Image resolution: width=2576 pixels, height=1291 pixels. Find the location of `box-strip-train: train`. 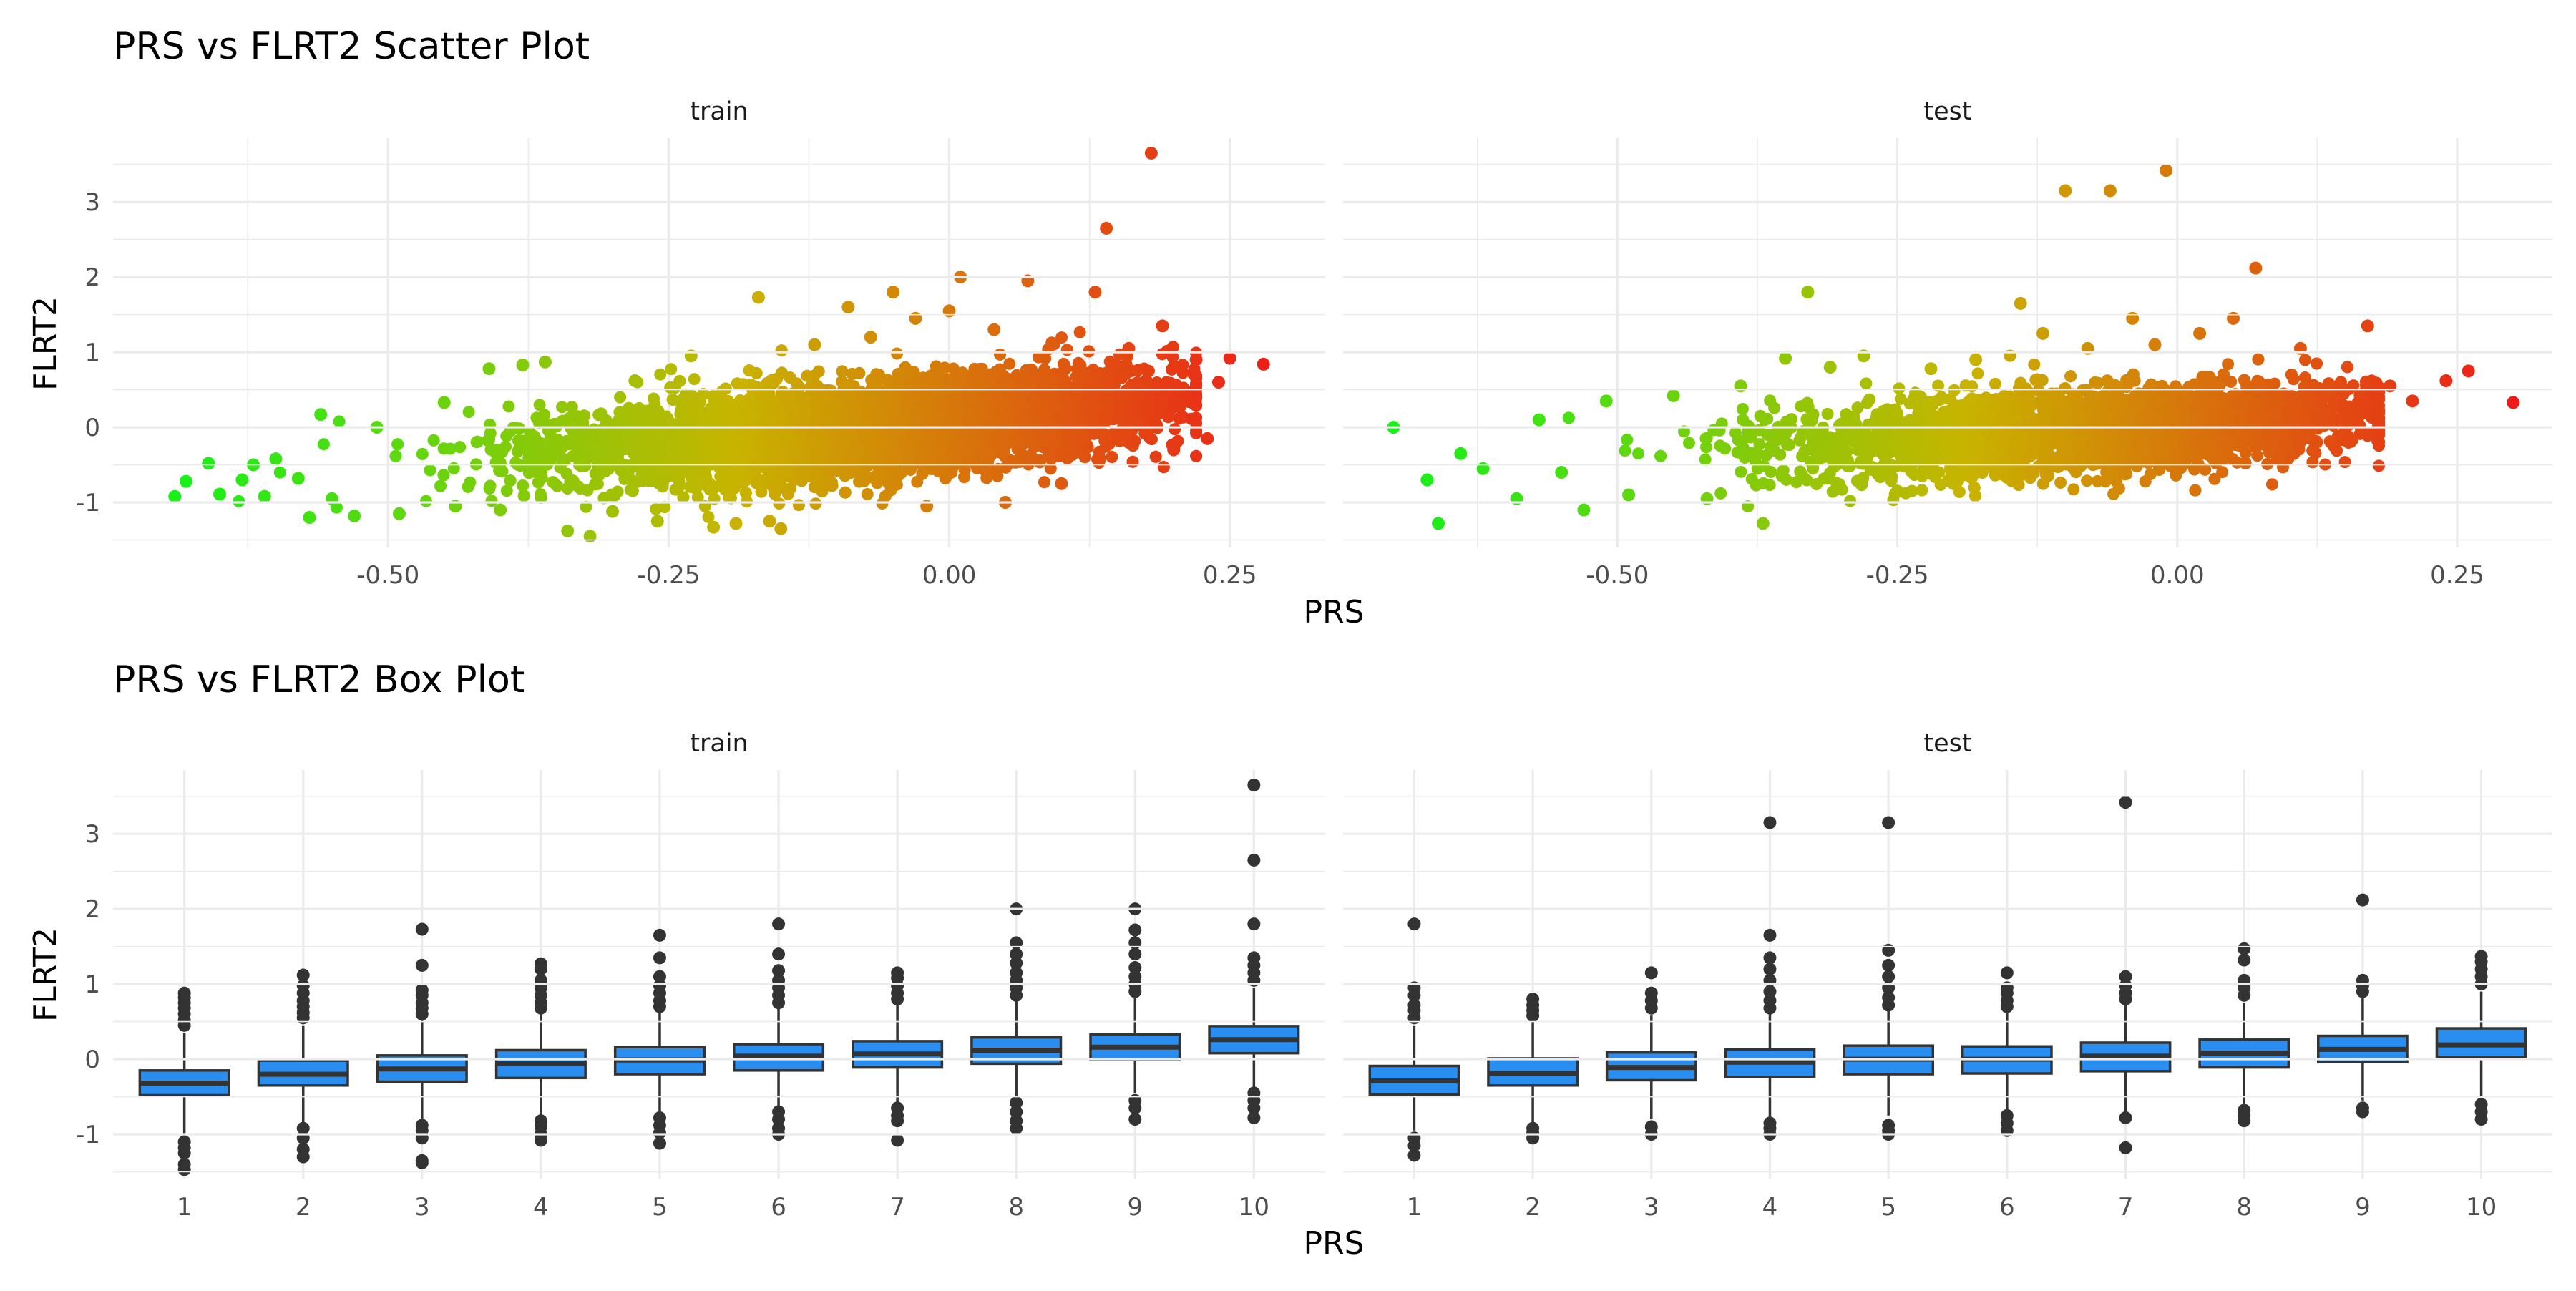

box-strip-train: train is located at coordinates (719, 743).